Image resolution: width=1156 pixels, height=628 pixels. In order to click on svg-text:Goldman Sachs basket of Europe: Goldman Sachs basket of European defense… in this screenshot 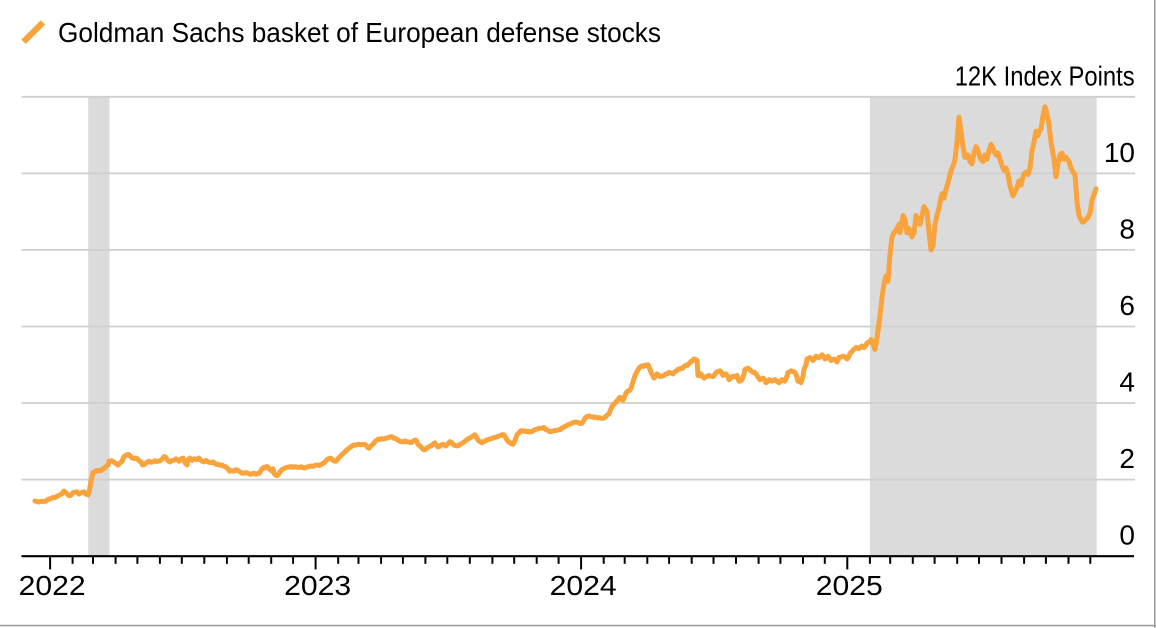, I will do `click(359, 32)`.